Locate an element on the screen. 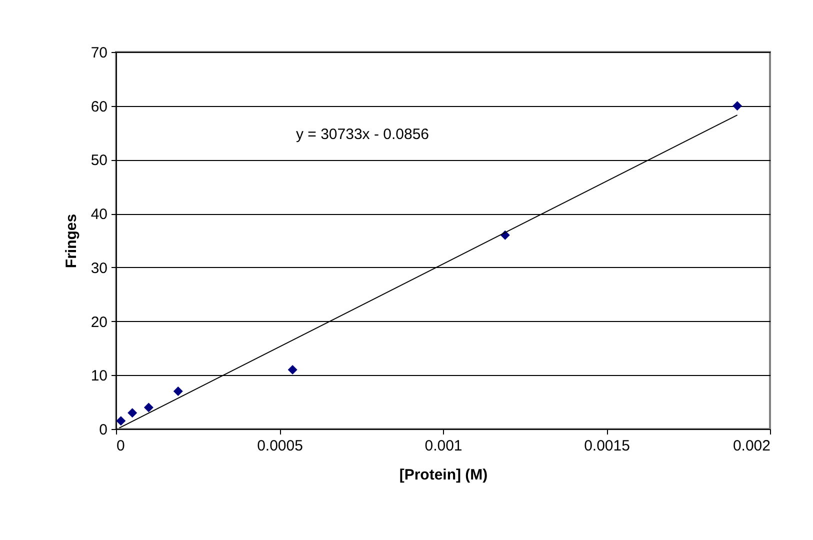  y-tick-label: 40 is located at coordinates (99, 215).